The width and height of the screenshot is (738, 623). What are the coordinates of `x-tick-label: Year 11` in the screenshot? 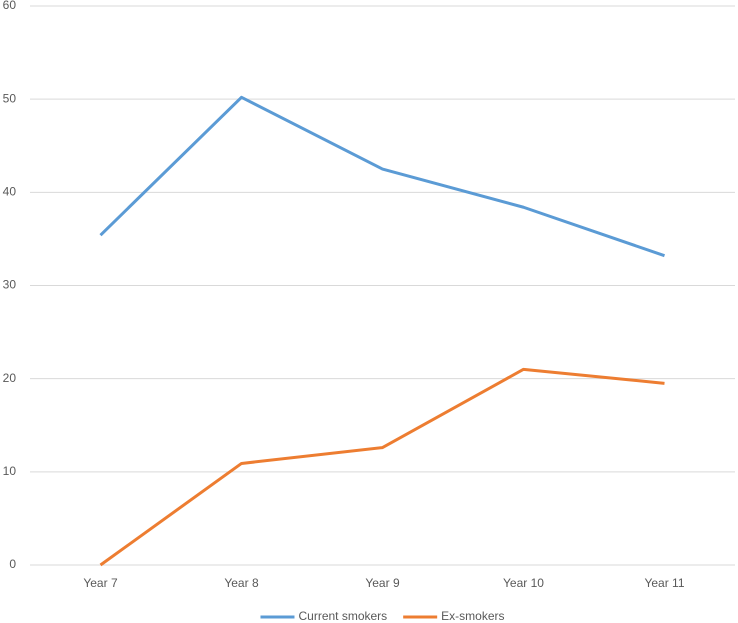 It's located at (664, 583).